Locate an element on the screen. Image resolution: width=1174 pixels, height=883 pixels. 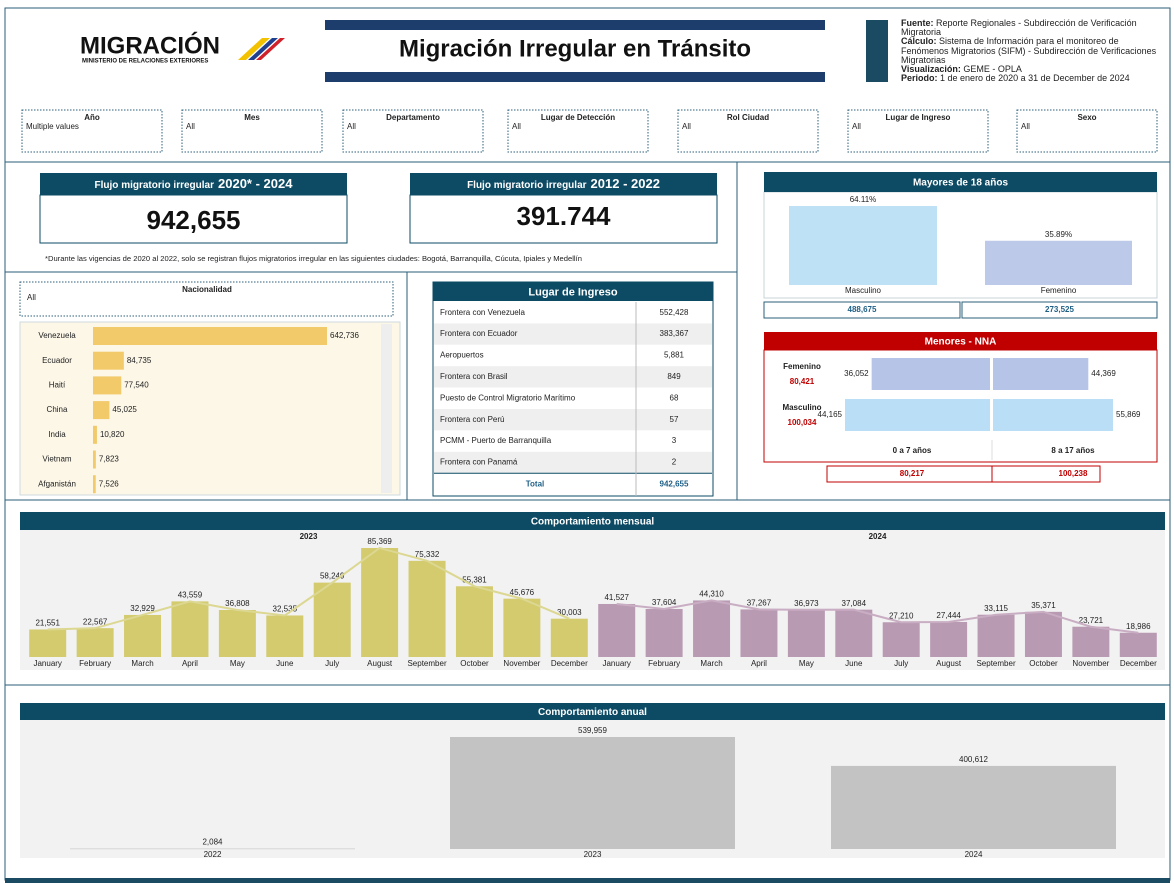
table-cell: PCMM - Puerto de Barranquilla is located at coordinates (496, 440).